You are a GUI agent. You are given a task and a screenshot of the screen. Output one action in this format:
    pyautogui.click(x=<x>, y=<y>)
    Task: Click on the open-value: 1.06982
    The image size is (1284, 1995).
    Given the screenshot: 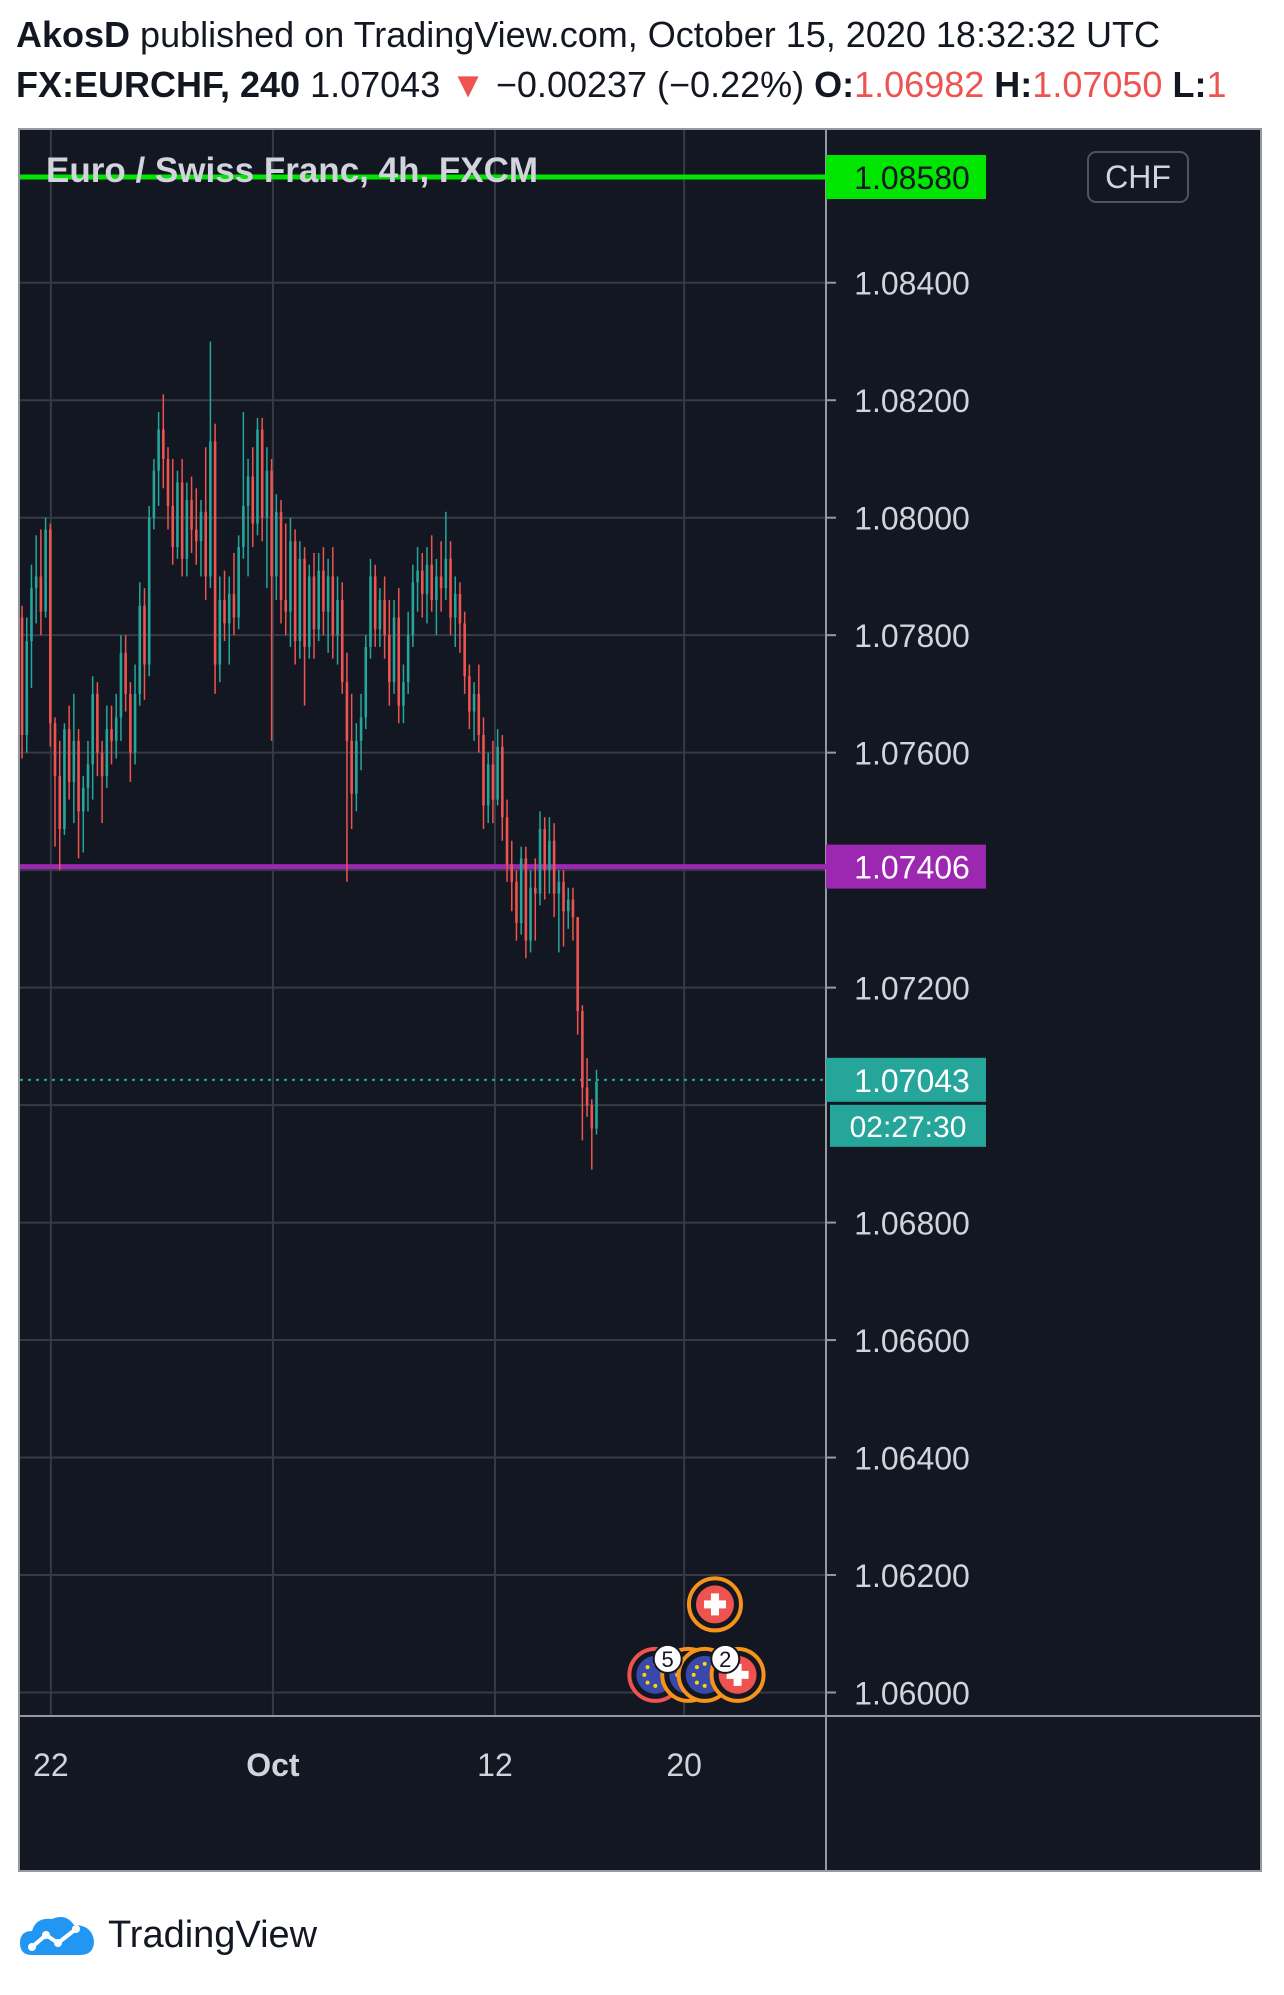 What is the action you would take?
    pyautogui.click(x=919, y=84)
    